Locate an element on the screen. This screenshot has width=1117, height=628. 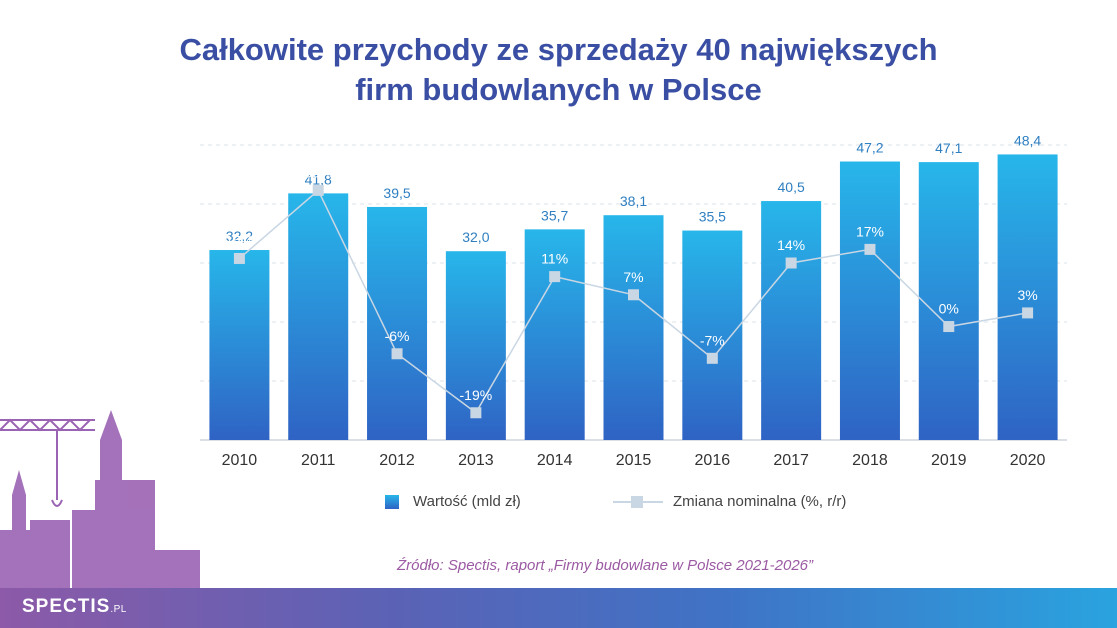
x-tick-label: 2020 is located at coordinates (1028, 460).